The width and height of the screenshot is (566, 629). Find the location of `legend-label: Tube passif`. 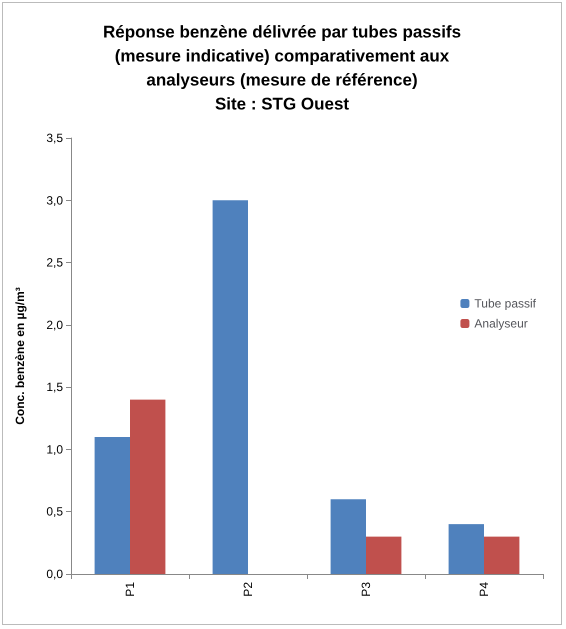

legend-label: Tube passif is located at coordinates (505, 303).